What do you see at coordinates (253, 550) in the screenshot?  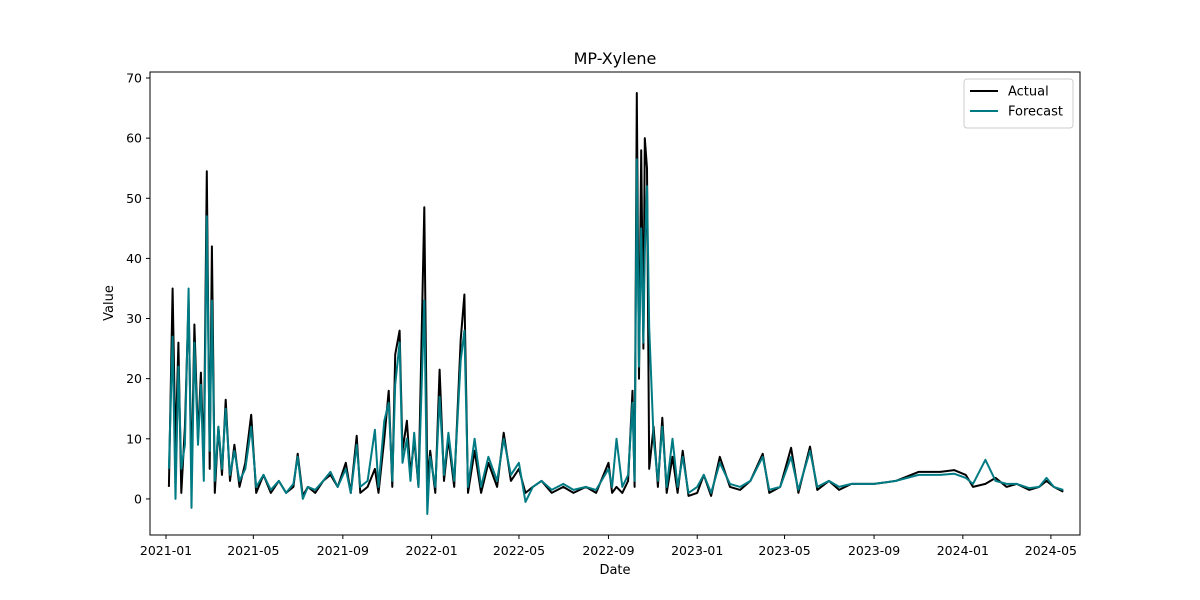 I see `x-tick-label: 2021-05` at bounding box center [253, 550].